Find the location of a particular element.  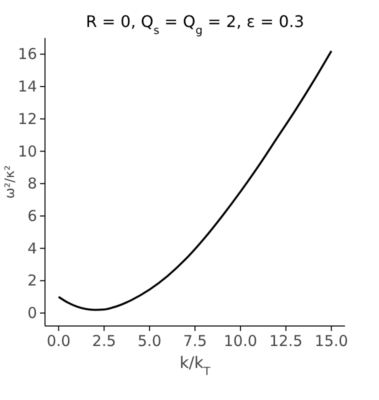

y-tick-label: 8 is located at coordinates (32, 183).